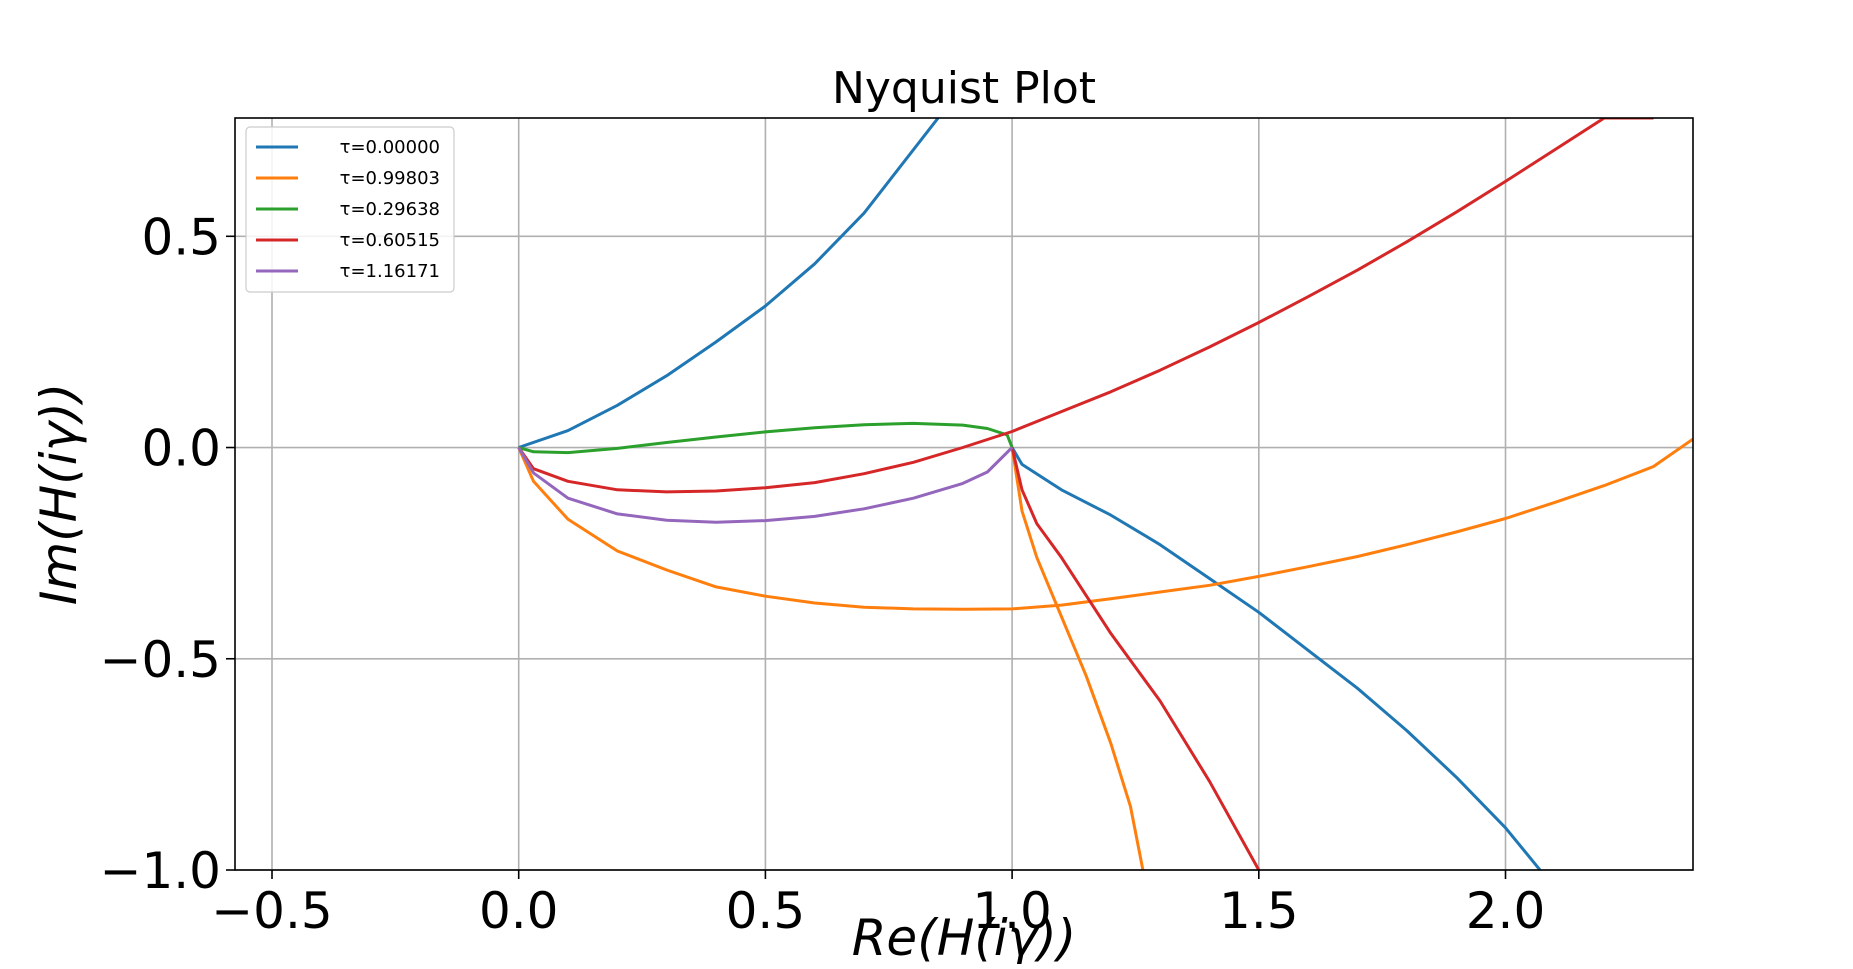  What do you see at coordinates (766, 911) in the screenshot?
I see `x-tick-label: 0.5` at bounding box center [766, 911].